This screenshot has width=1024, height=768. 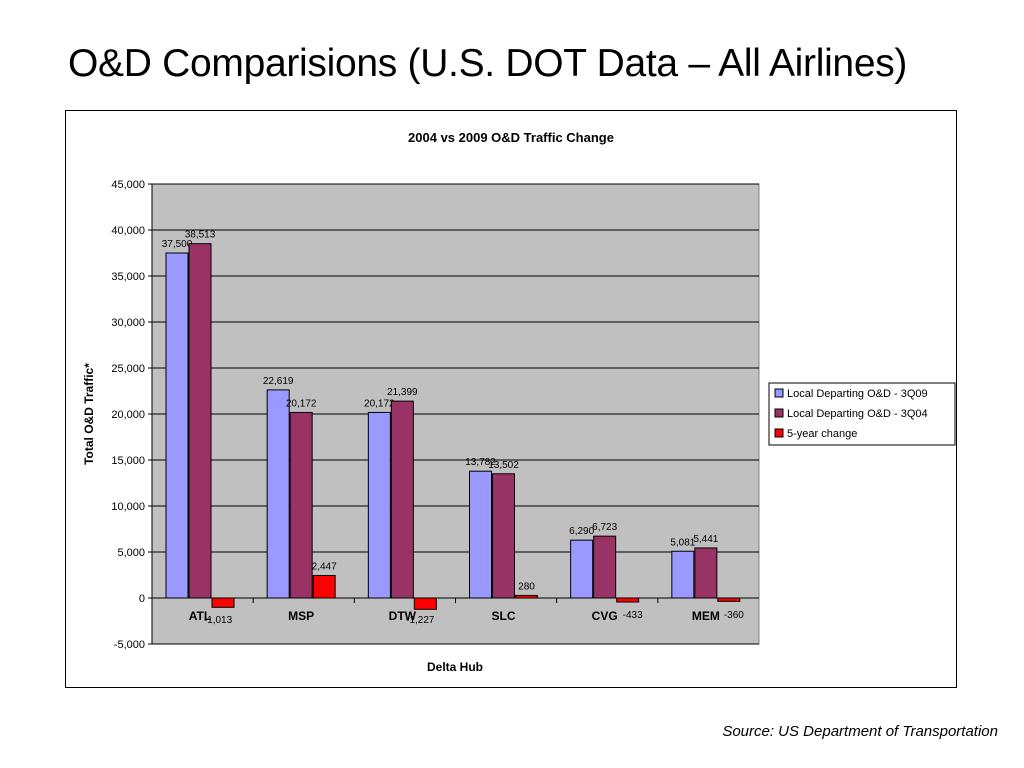 What do you see at coordinates (402, 392) in the screenshot?
I see `data-label: 21,399` at bounding box center [402, 392].